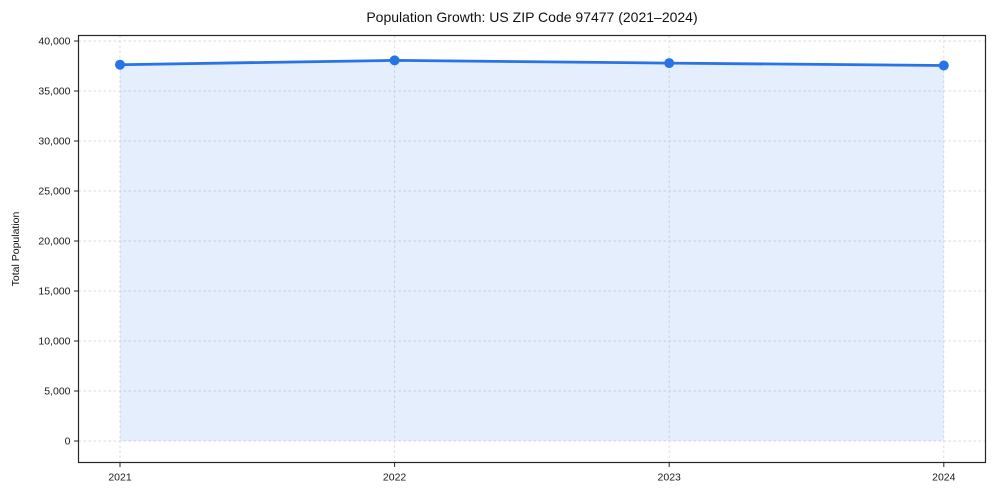  What do you see at coordinates (57, 392) in the screenshot?
I see `y-tick-label: 5,000` at bounding box center [57, 392].